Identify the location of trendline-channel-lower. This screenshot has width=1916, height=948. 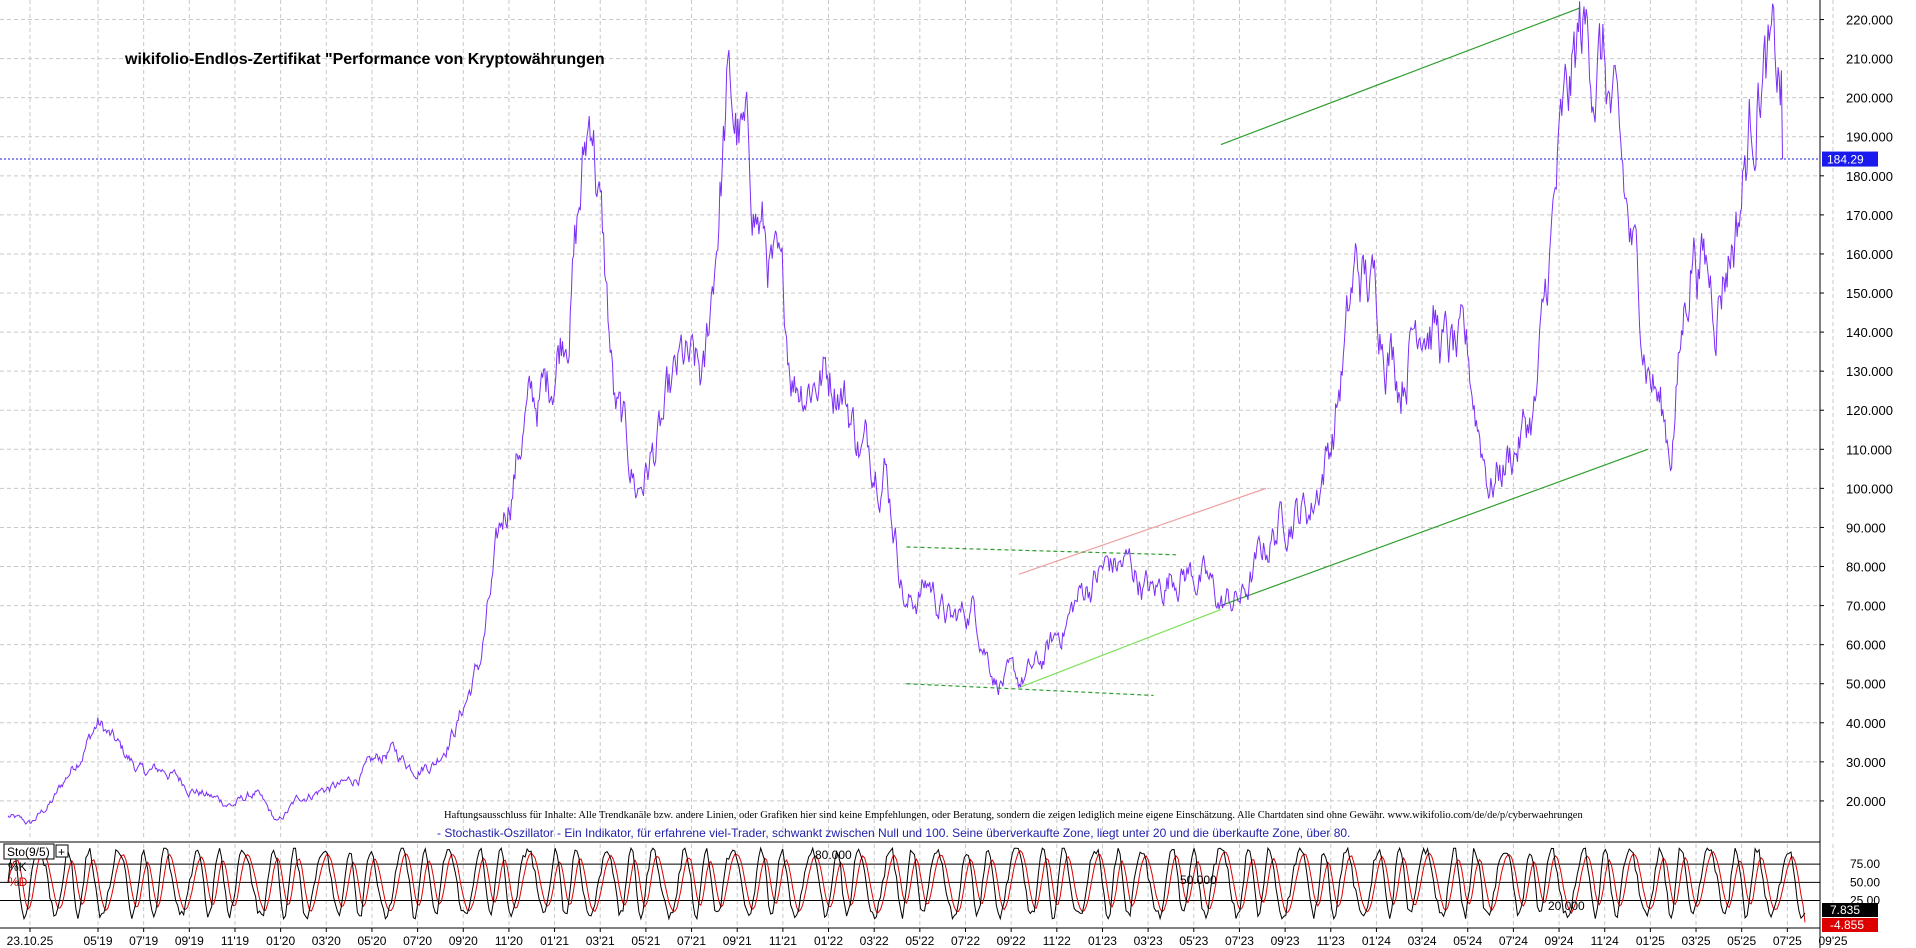
(1434, 527).